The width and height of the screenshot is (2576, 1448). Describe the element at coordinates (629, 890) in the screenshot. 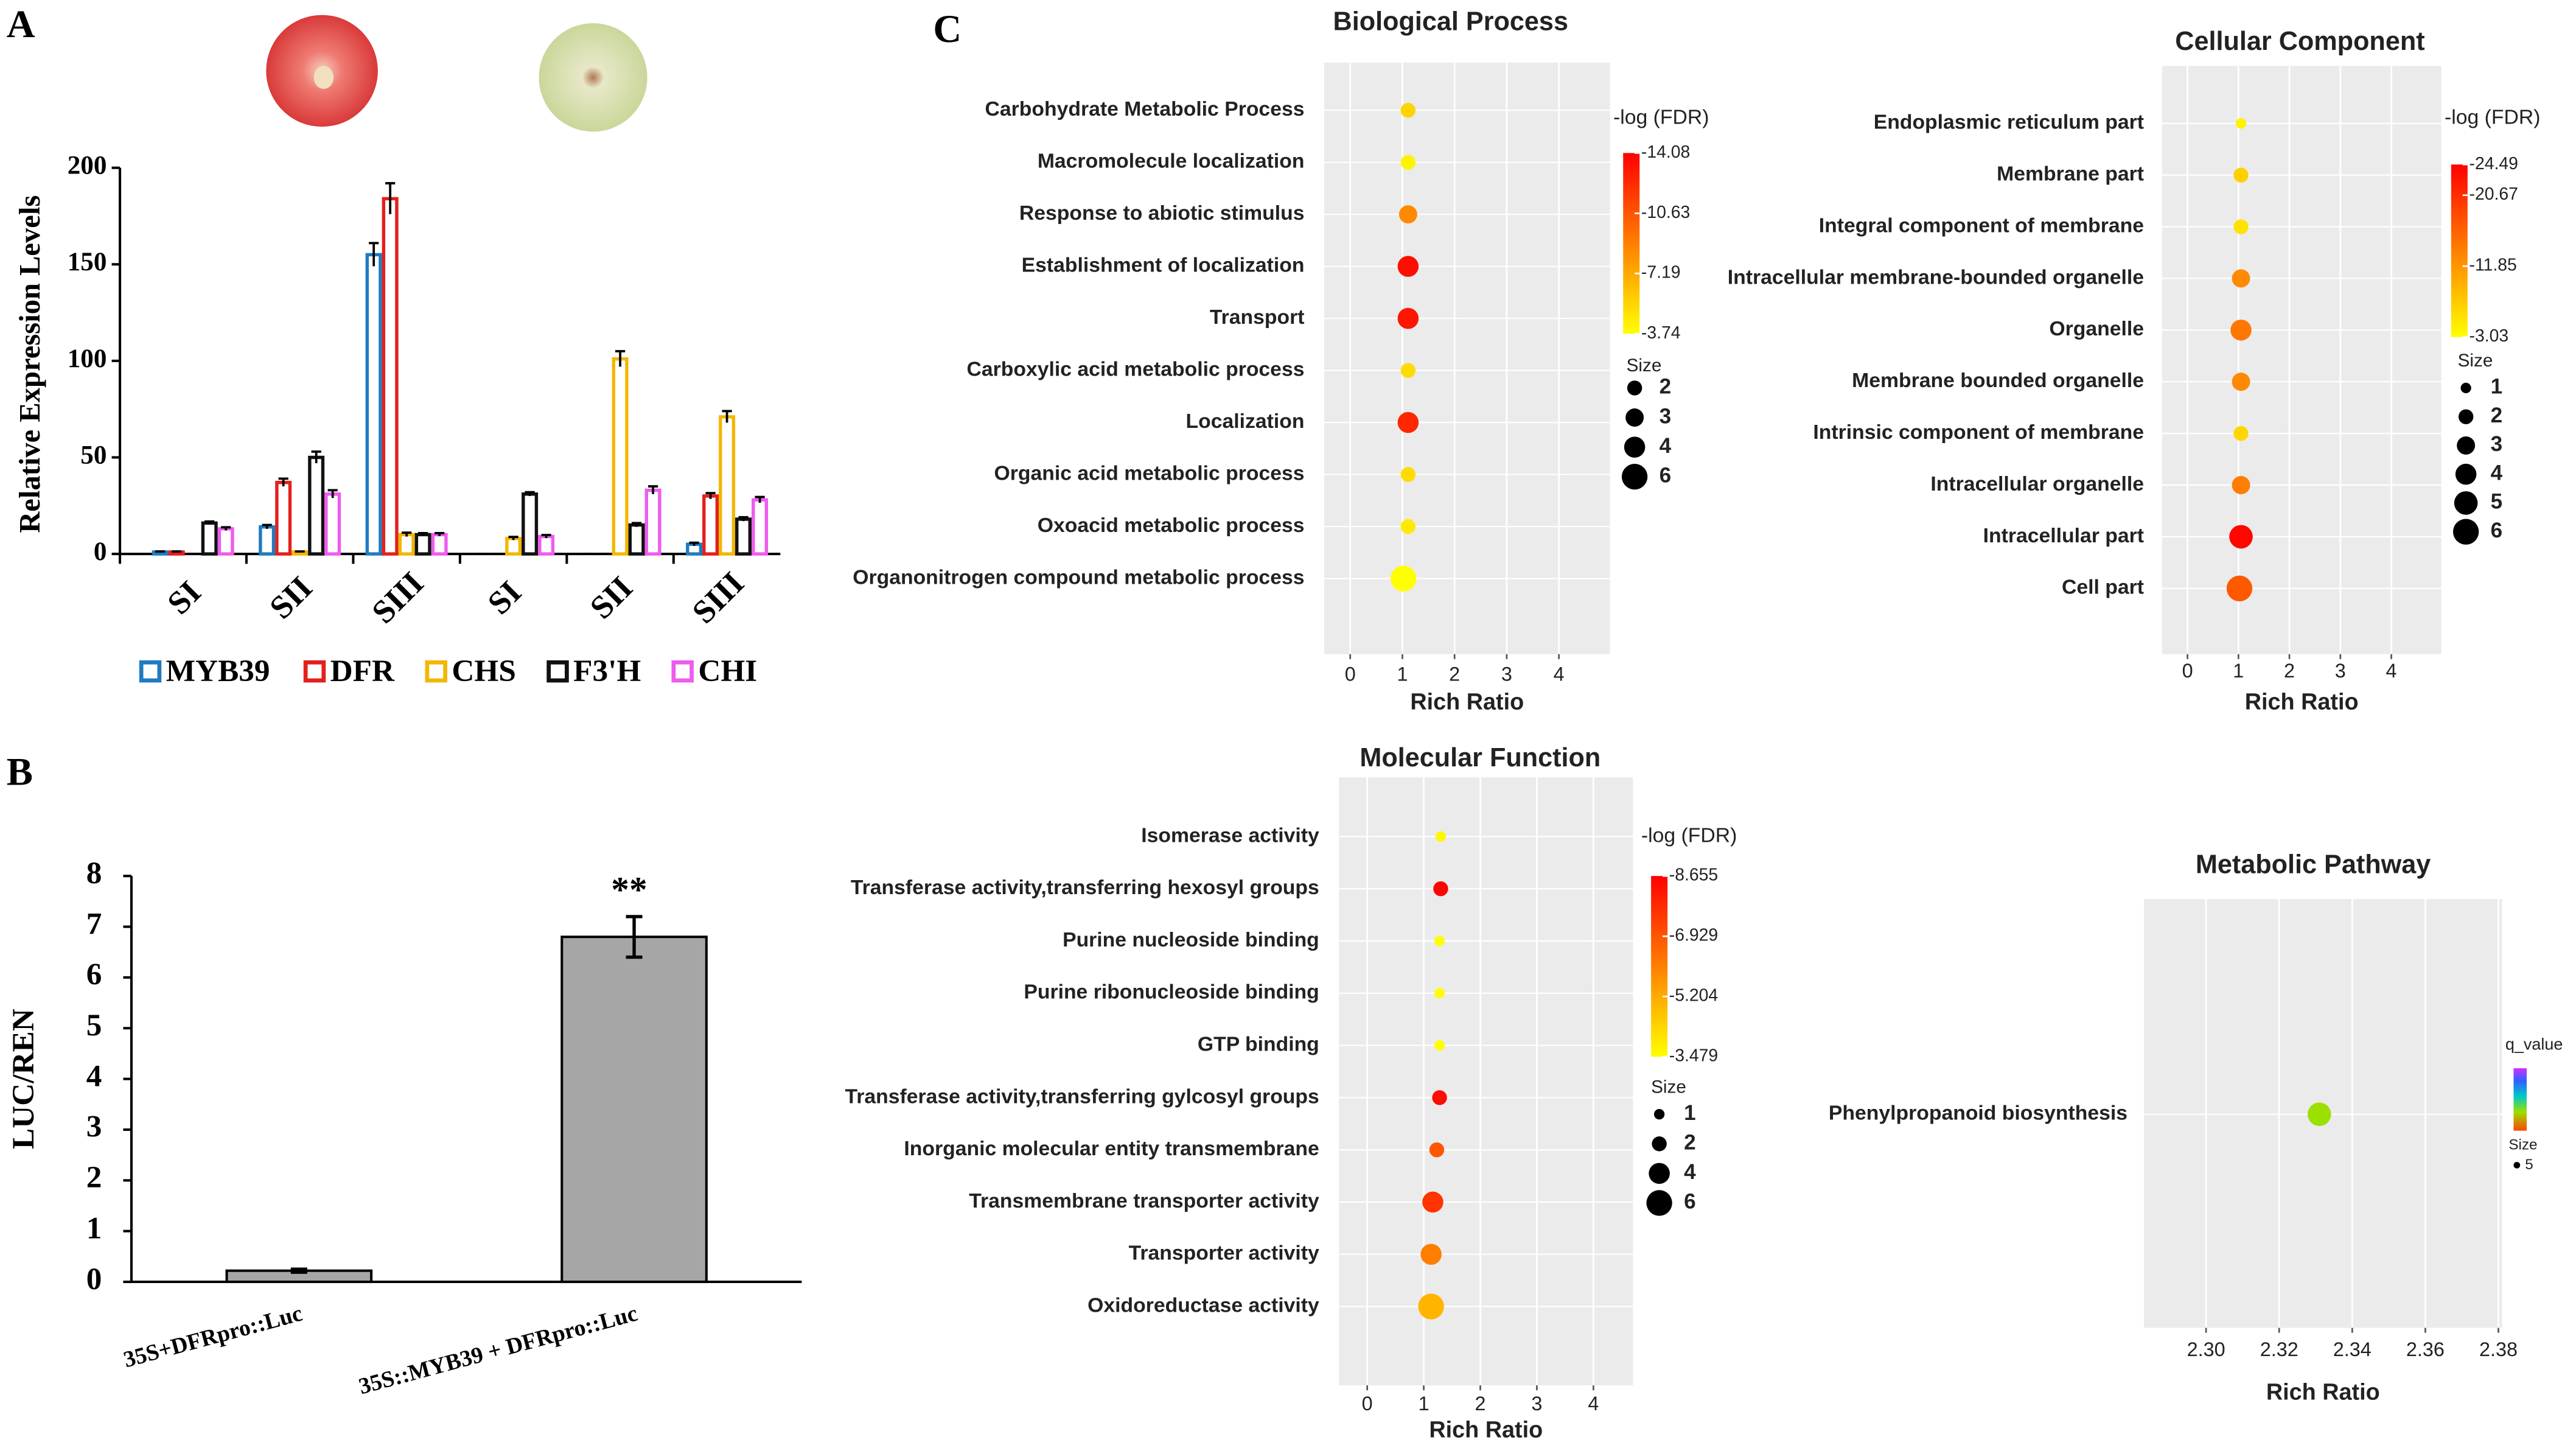

I see `significance-annotation: **` at that location.